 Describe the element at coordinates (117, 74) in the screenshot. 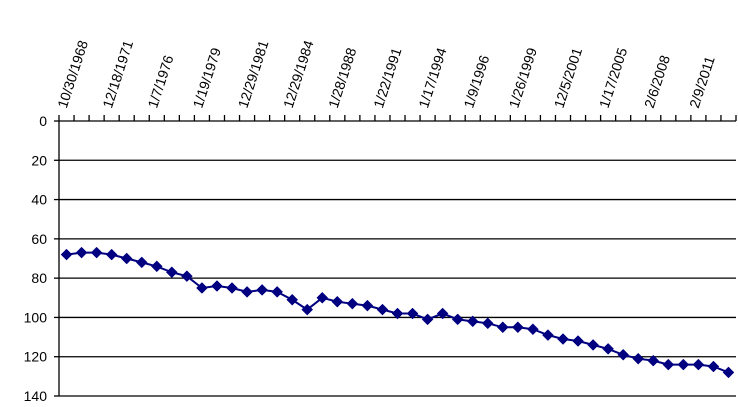

I see `x-tick-label: 12/18/1971` at that location.